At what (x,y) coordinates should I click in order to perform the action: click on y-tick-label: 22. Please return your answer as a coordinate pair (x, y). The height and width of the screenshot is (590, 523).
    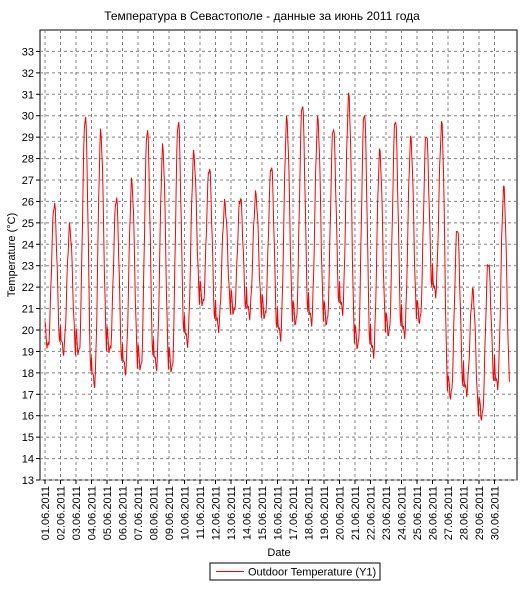
    Looking at the image, I should click on (28, 288).